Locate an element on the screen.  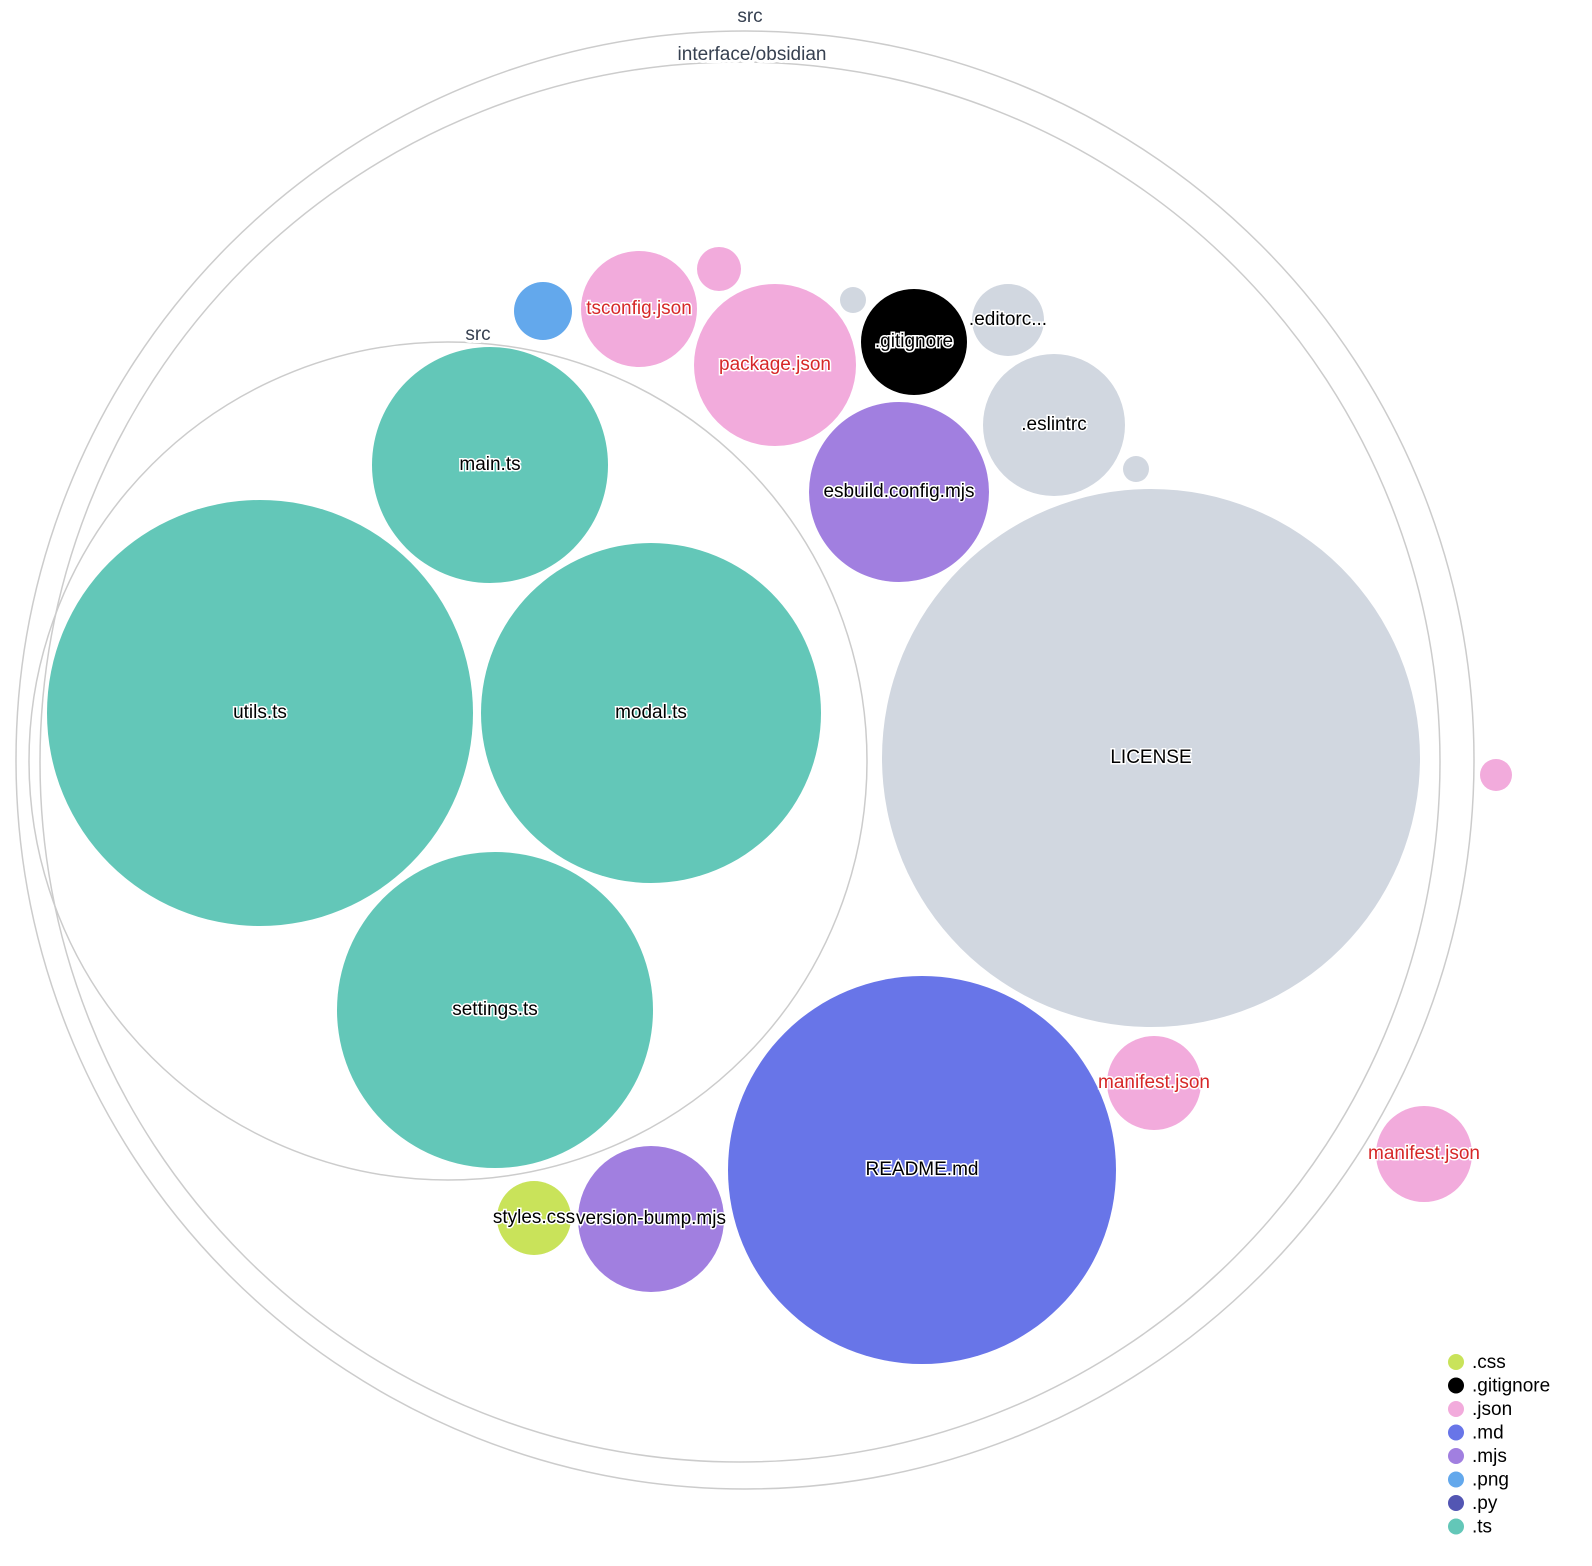
file-label: styles.css is located at coordinates (534, 1217).